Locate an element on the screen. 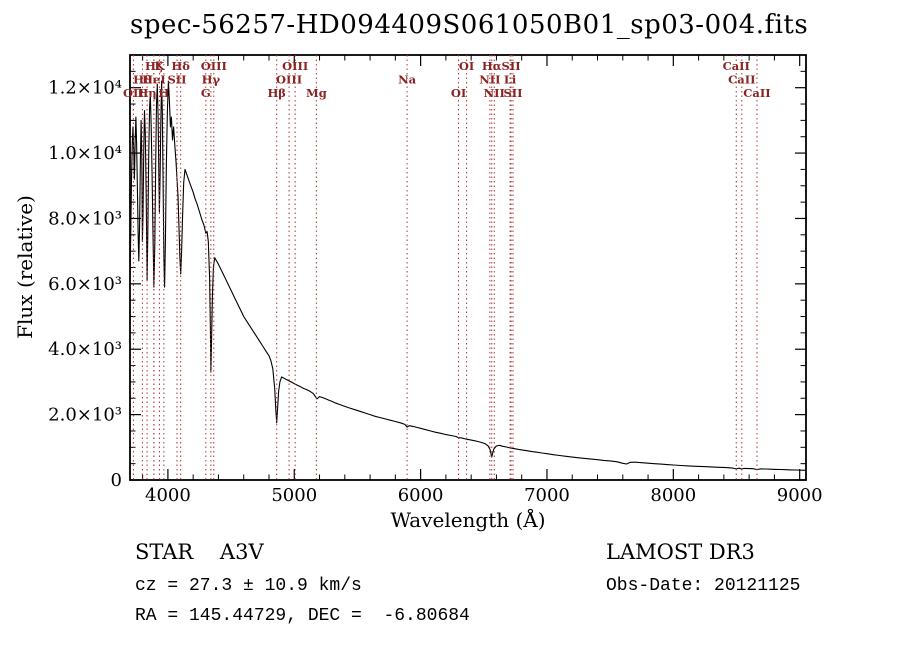 The height and width of the screenshot is (649, 900). spectral-line-label: H is located at coordinates (163, 93).